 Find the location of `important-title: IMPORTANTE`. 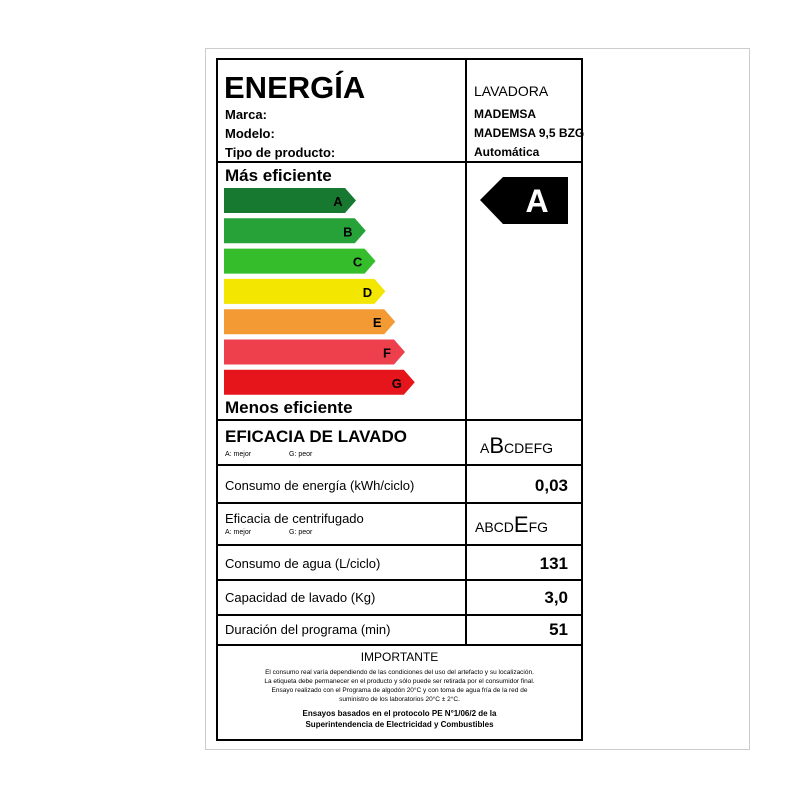

important-title: IMPORTANTE is located at coordinates (399, 657).